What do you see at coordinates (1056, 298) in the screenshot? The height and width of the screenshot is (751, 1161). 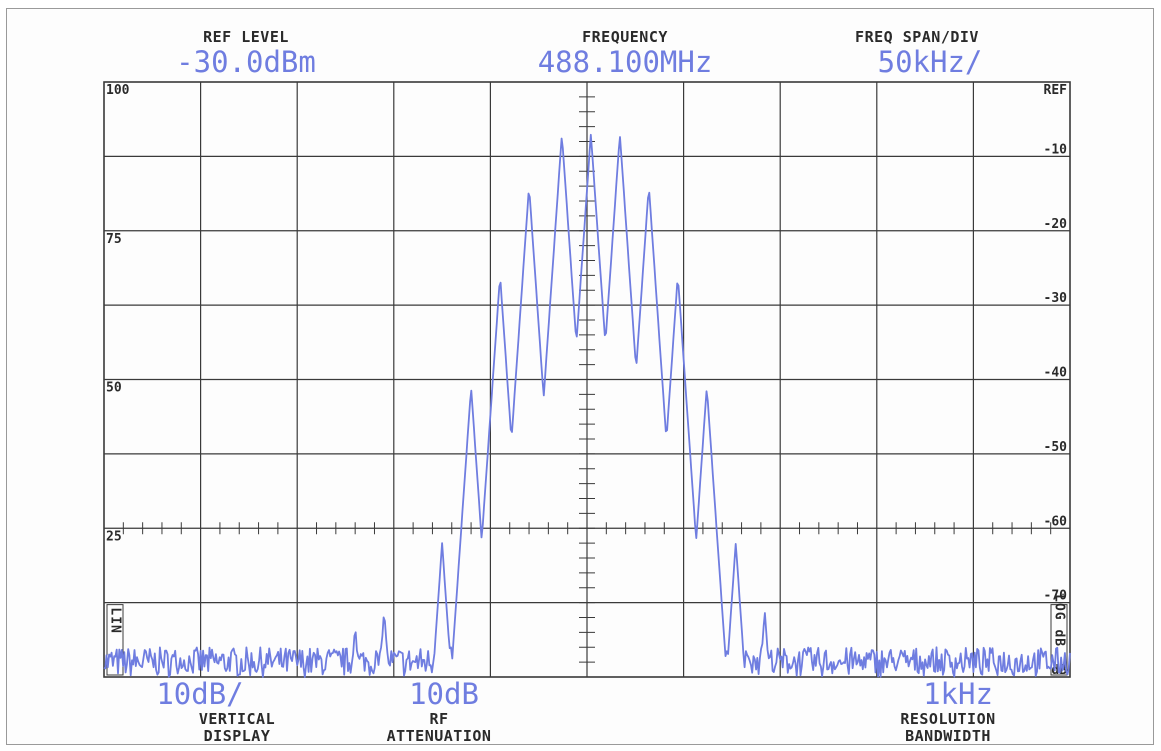 I see `right-tick-label: -30` at bounding box center [1056, 298].